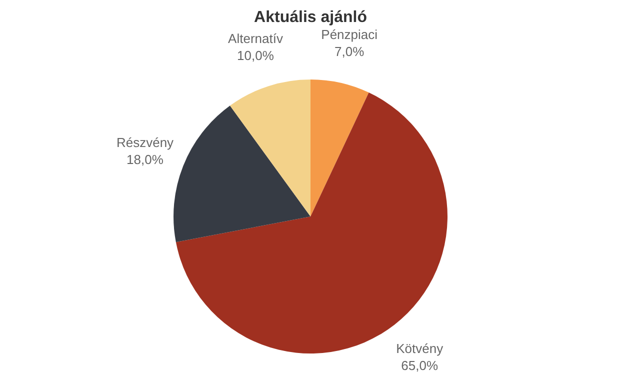 Image resolution: width=621 pixels, height=378 pixels. What do you see at coordinates (419, 366) in the screenshot?
I see `data-label: 65,0%` at bounding box center [419, 366].